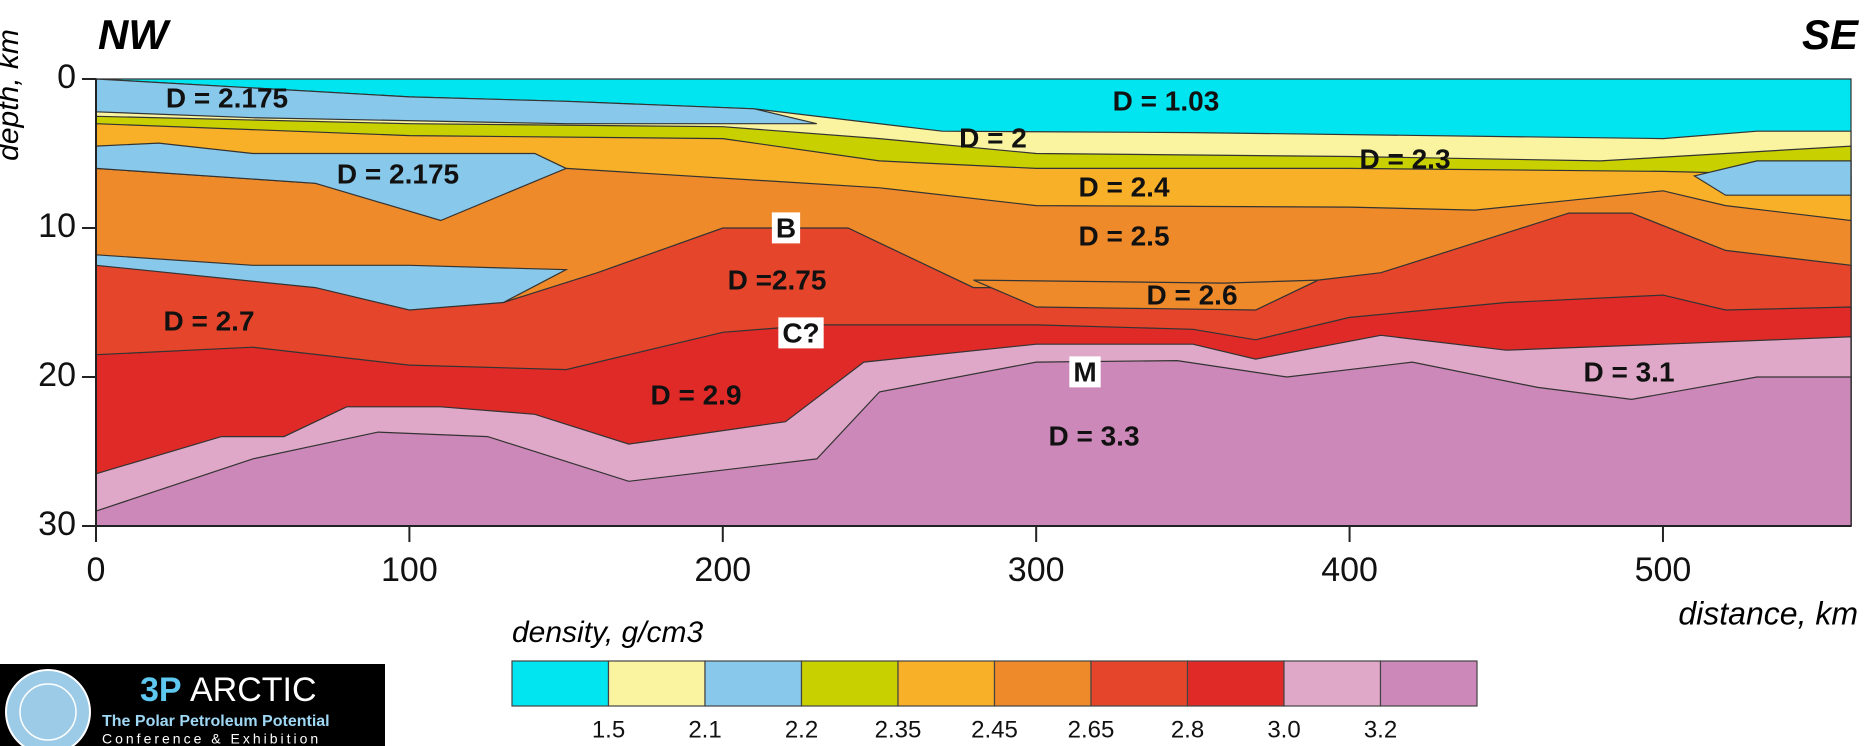 The width and height of the screenshot is (1876, 746). I want to click on legend-tick-label: 1.5, so click(608, 729).